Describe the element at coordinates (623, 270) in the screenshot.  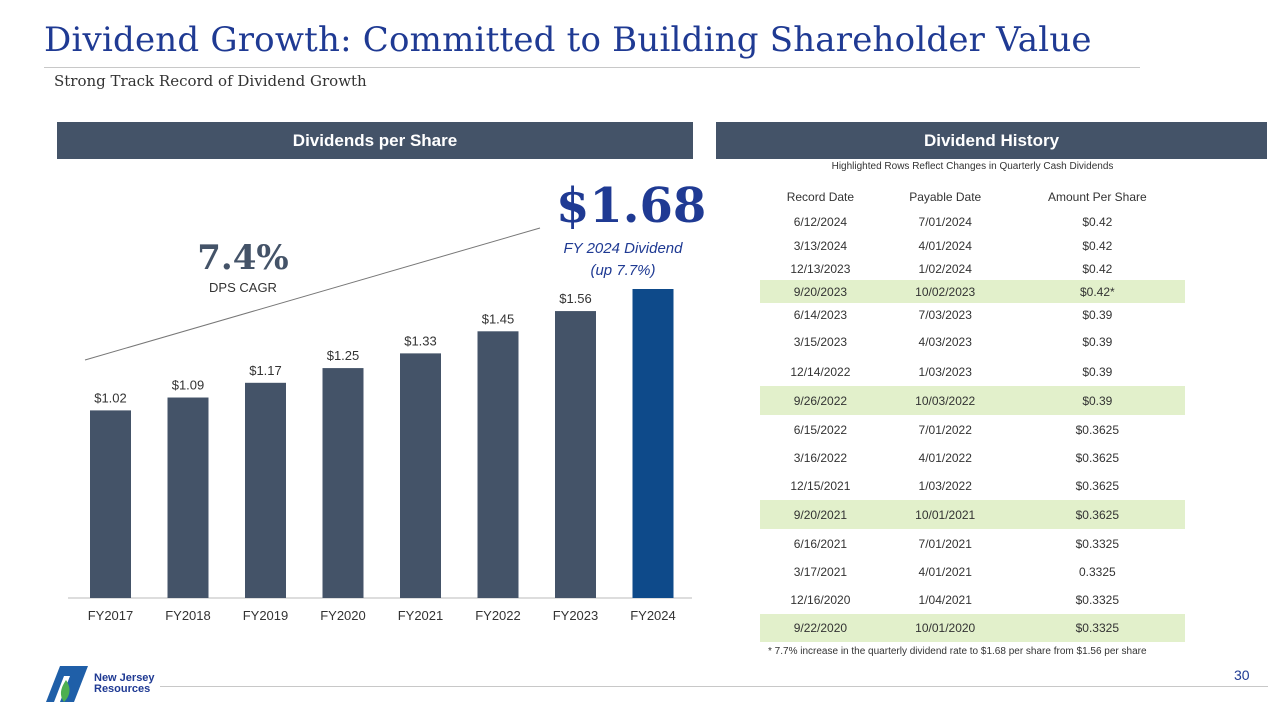
I see `fy2024-dividend-change: (up 7.7%)` at that location.